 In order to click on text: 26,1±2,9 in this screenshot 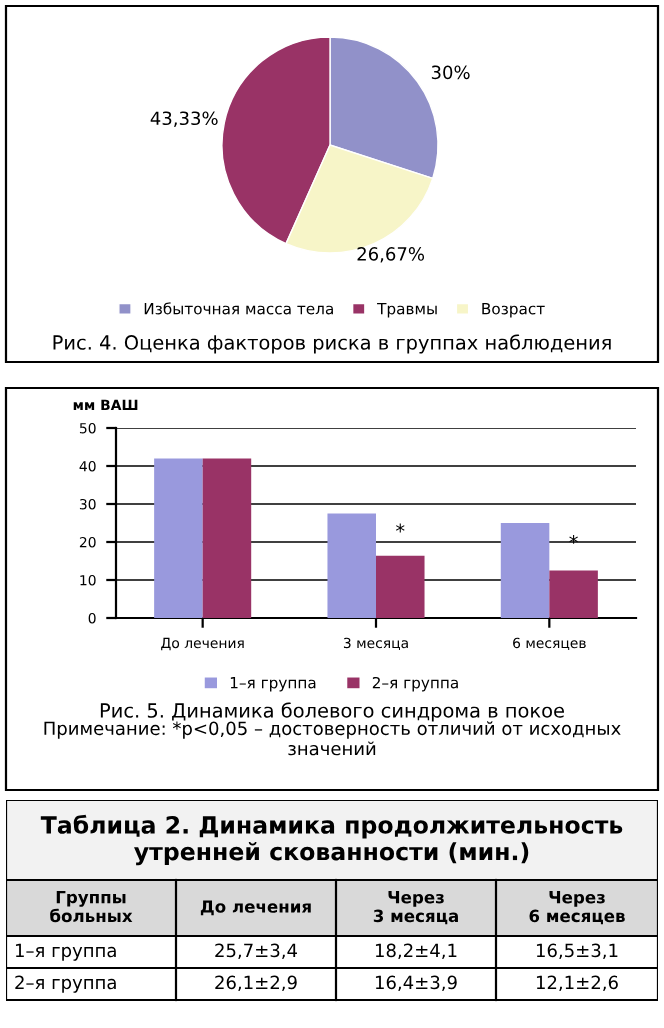, I will do `click(256, 983)`.